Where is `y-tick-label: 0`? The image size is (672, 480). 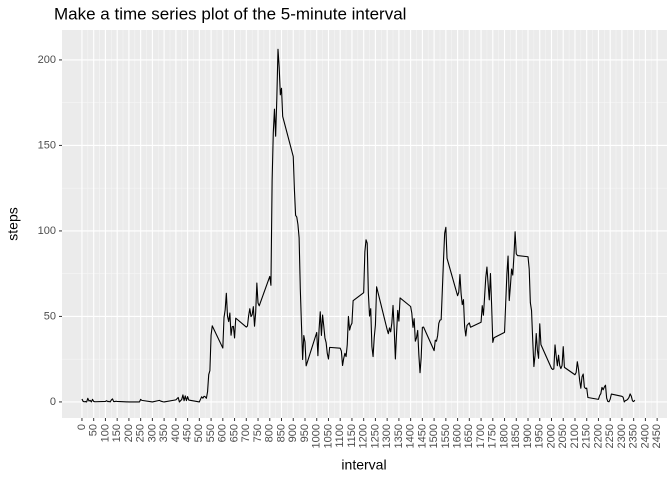
y-tick-label: 0 is located at coordinates (53, 402).